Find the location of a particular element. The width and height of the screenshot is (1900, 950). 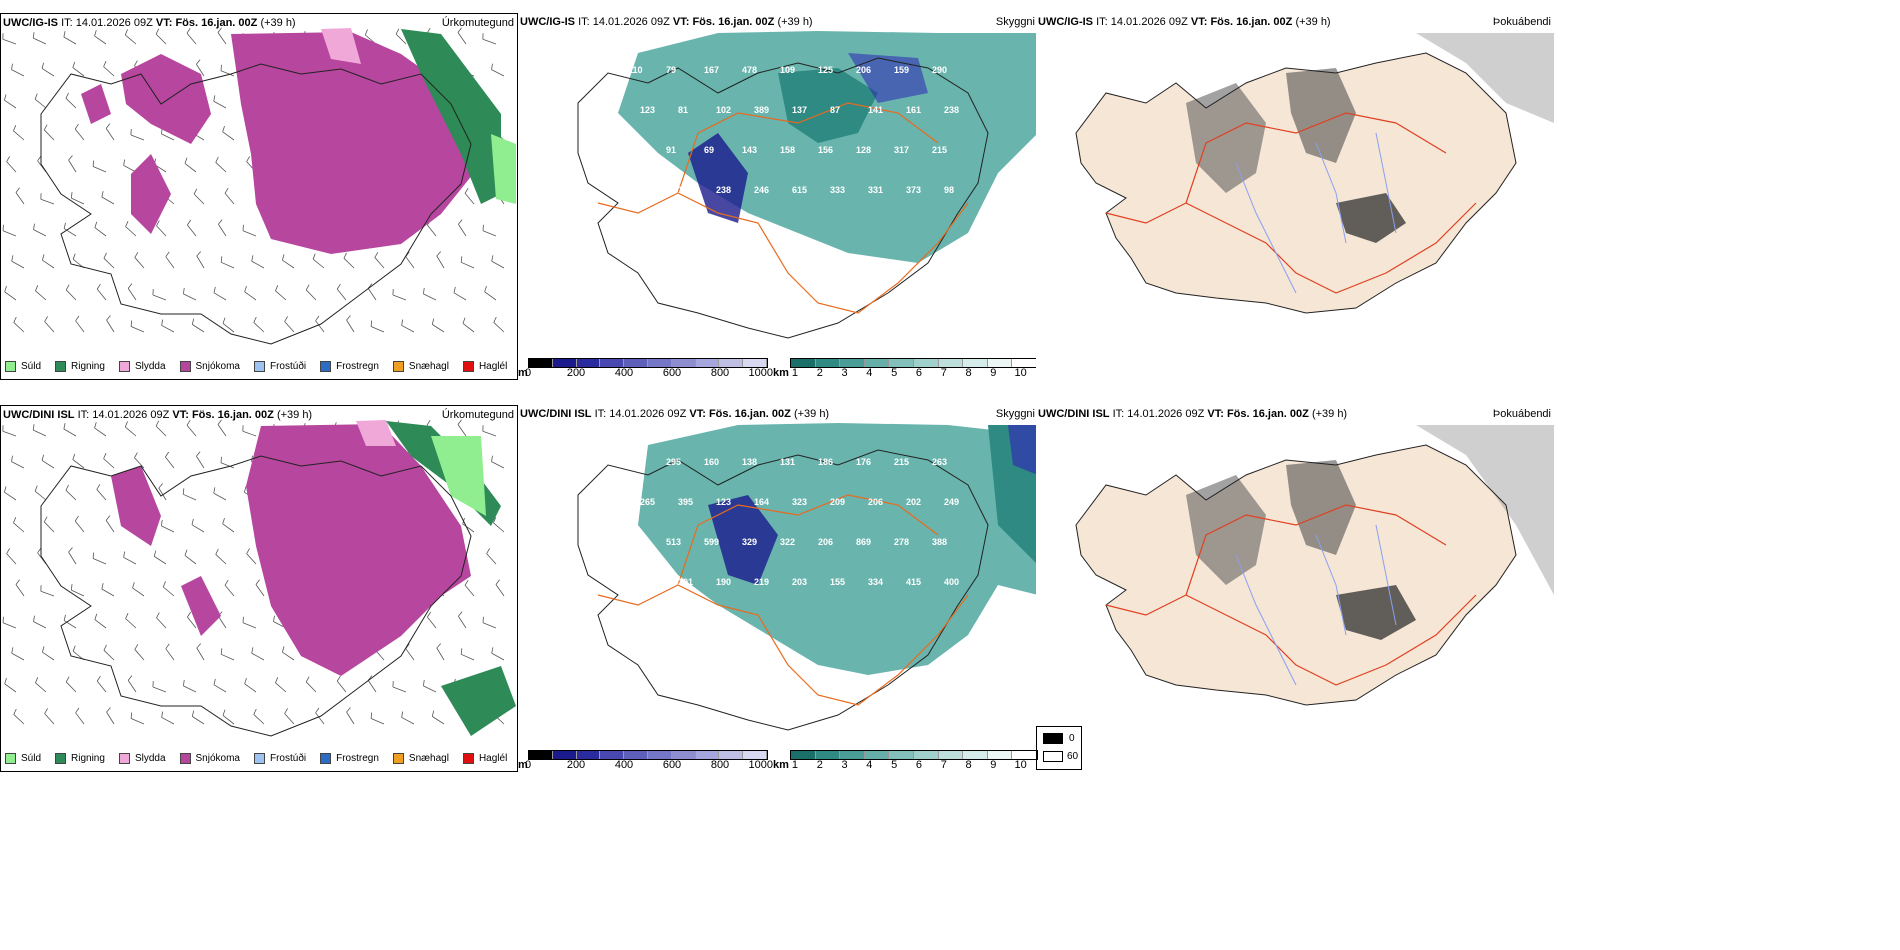

road-network is located at coordinates (783, 600).